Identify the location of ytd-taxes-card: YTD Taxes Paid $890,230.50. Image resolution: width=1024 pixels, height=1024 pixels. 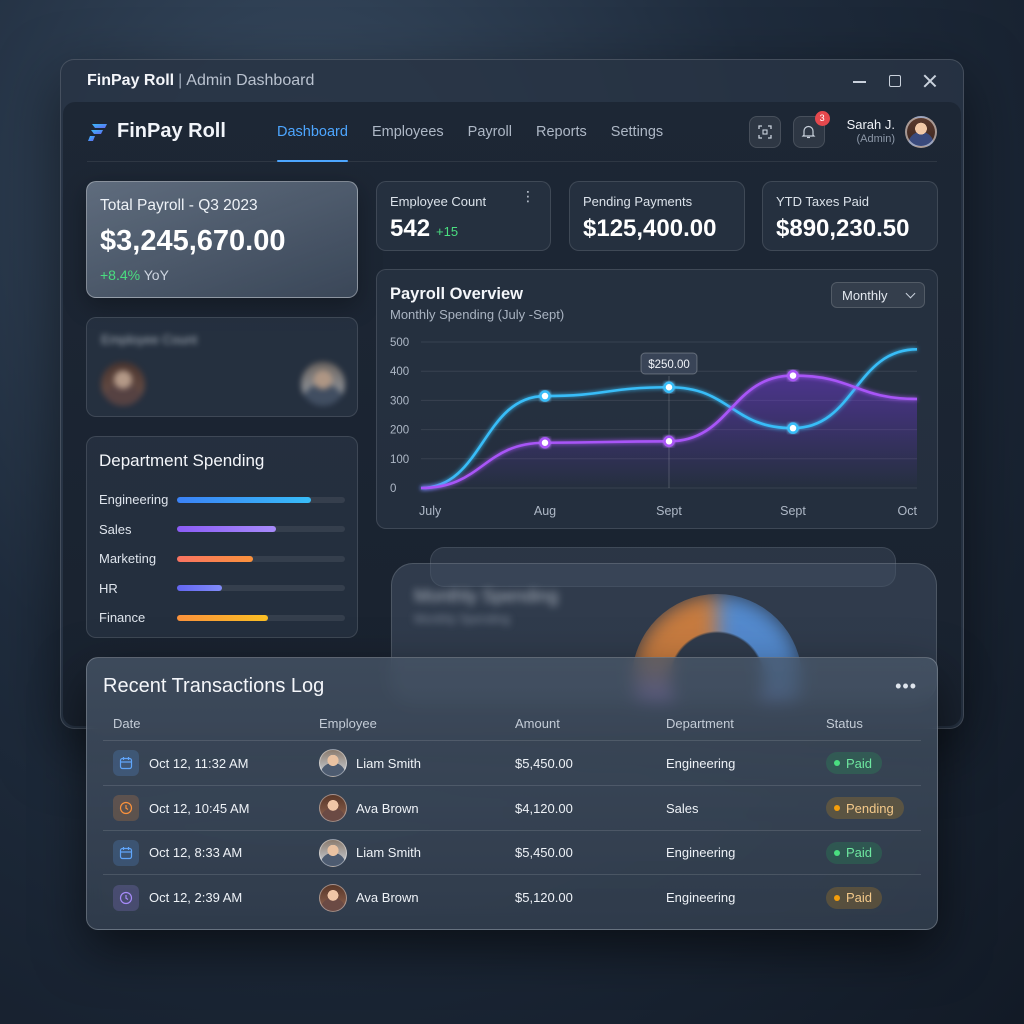
(850, 216).